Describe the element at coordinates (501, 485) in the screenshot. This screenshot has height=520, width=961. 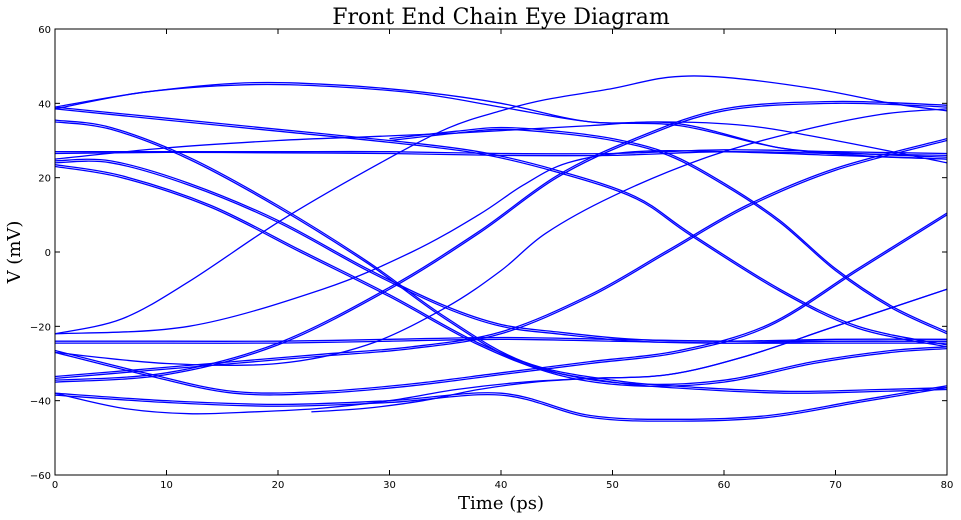
I see `x-tick-label: 40` at that location.